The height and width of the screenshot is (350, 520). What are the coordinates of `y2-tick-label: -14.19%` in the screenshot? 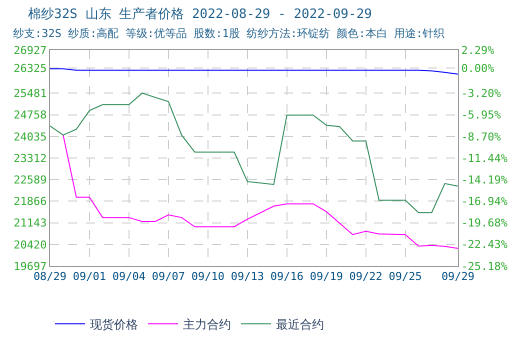 It's located at (484, 179).